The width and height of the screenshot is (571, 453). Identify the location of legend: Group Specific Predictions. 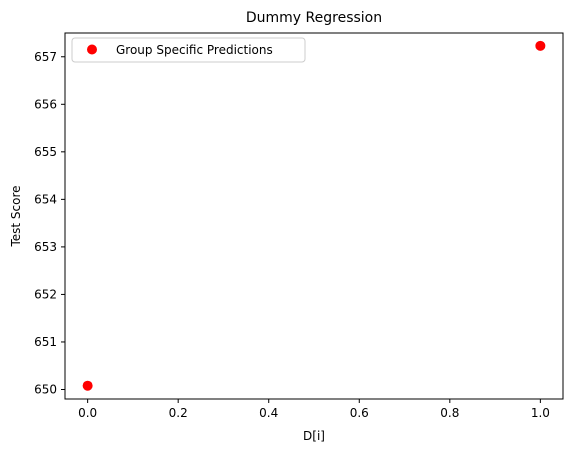
(188, 50).